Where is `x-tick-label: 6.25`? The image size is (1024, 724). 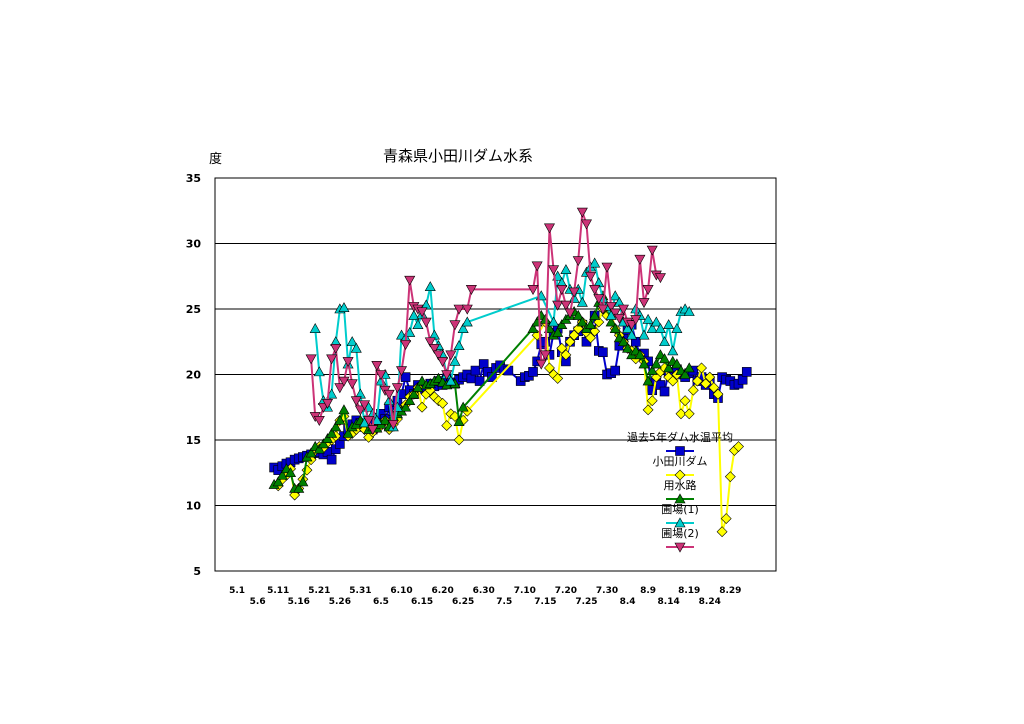
x-tick-label: 6.25 is located at coordinates (463, 602).